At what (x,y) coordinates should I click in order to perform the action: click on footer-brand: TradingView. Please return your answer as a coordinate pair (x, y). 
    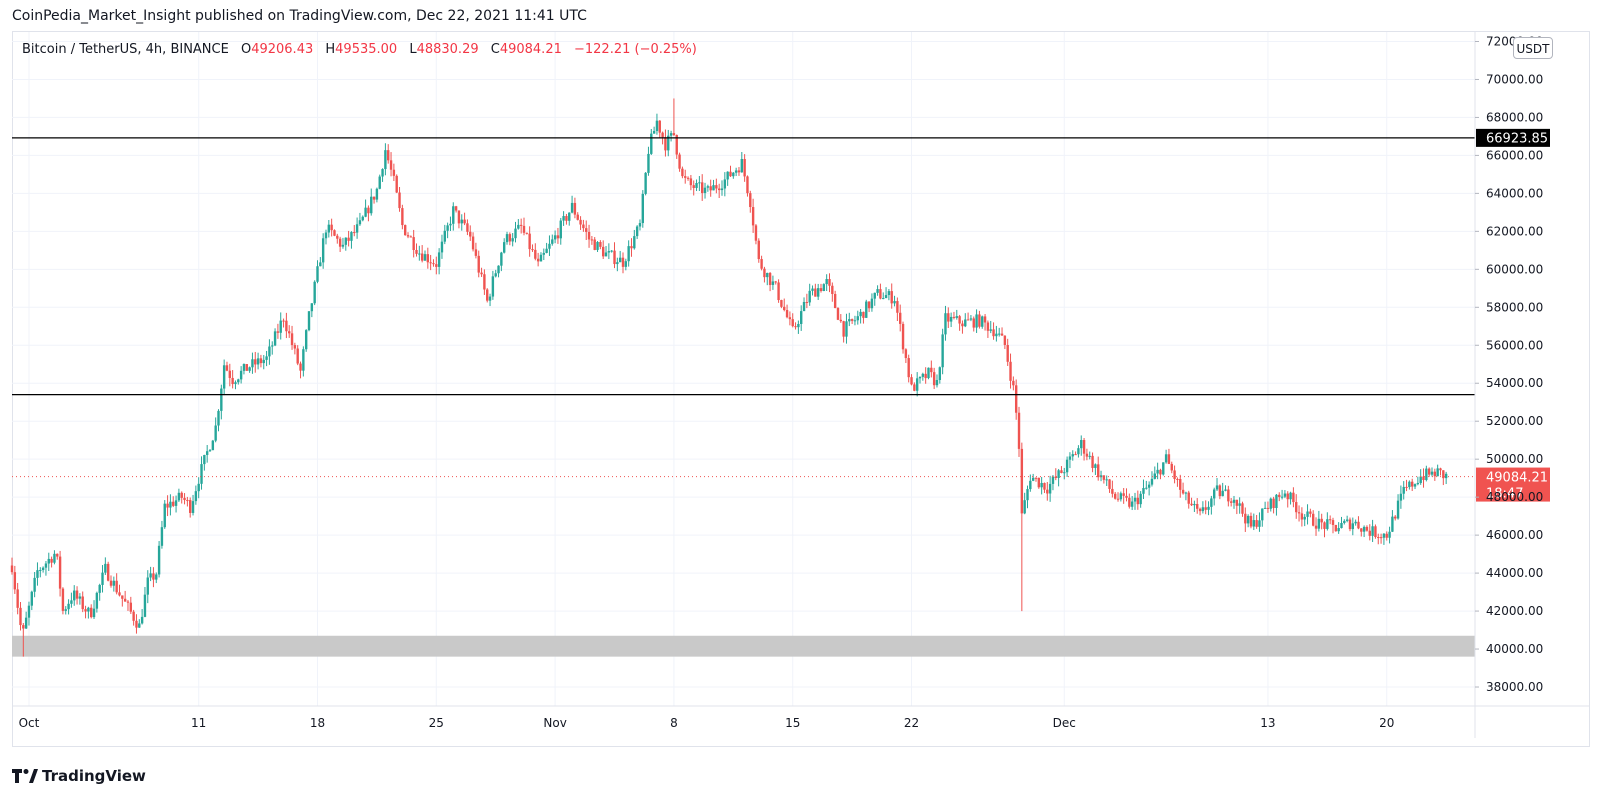
    Looking at the image, I should click on (79, 776).